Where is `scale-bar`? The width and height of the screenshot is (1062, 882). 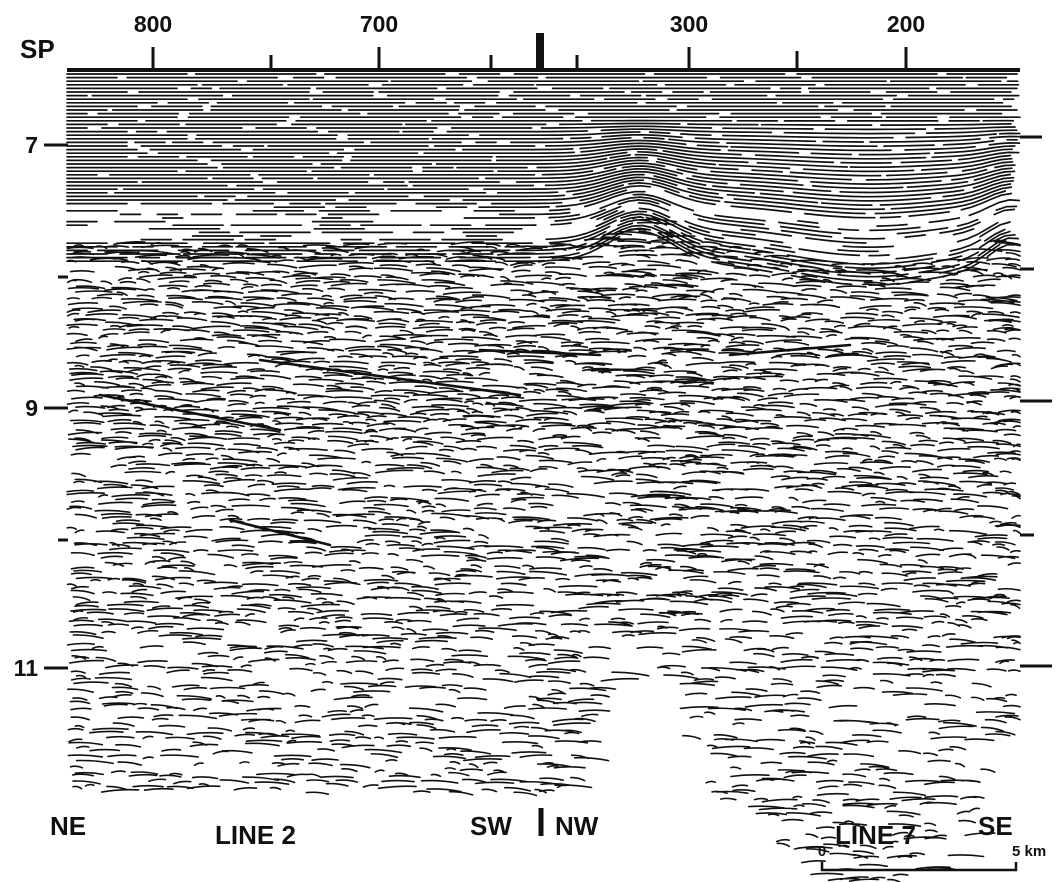
scale-bar is located at coordinates (919, 867).